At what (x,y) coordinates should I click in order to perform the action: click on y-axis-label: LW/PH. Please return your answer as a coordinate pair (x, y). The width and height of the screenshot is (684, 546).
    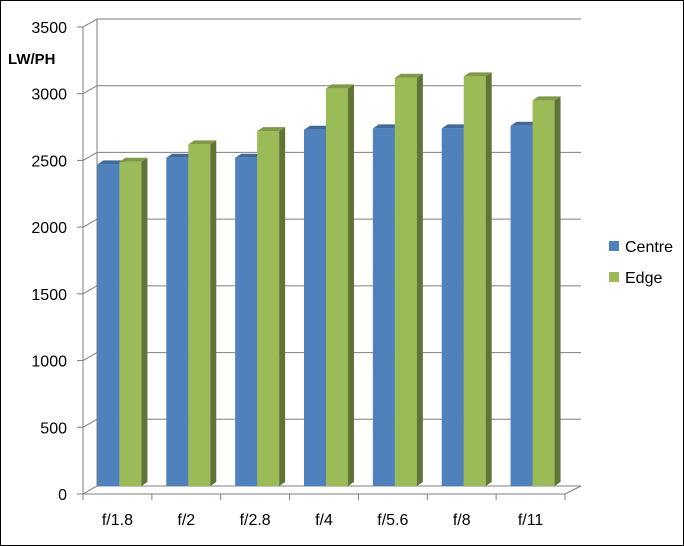
    Looking at the image, I should click on (32, 59).